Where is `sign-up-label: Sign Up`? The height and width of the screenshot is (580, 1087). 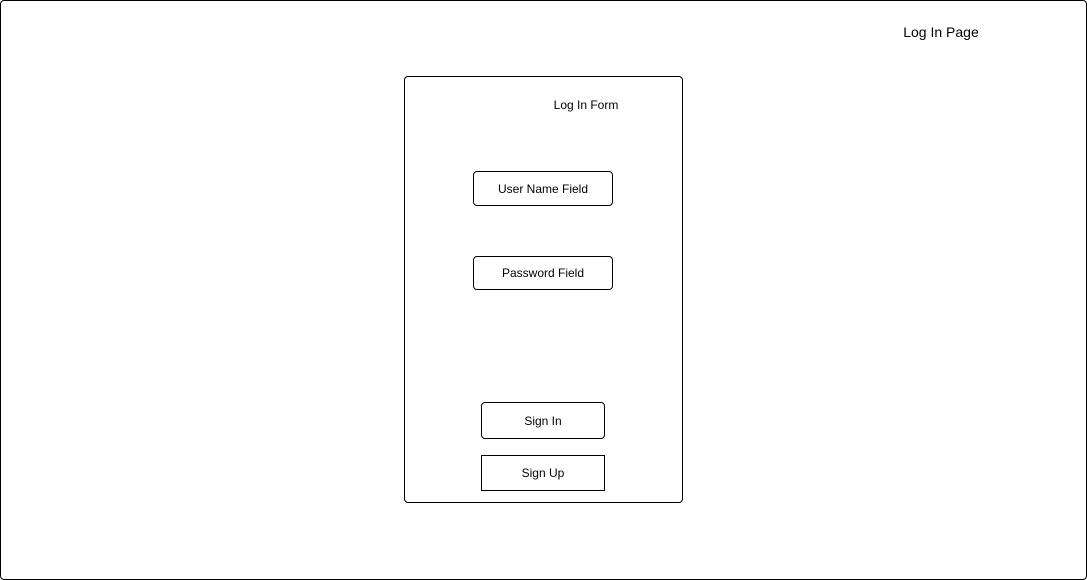 sign-up-label: Sign Up is located at coordinates (543, 473).